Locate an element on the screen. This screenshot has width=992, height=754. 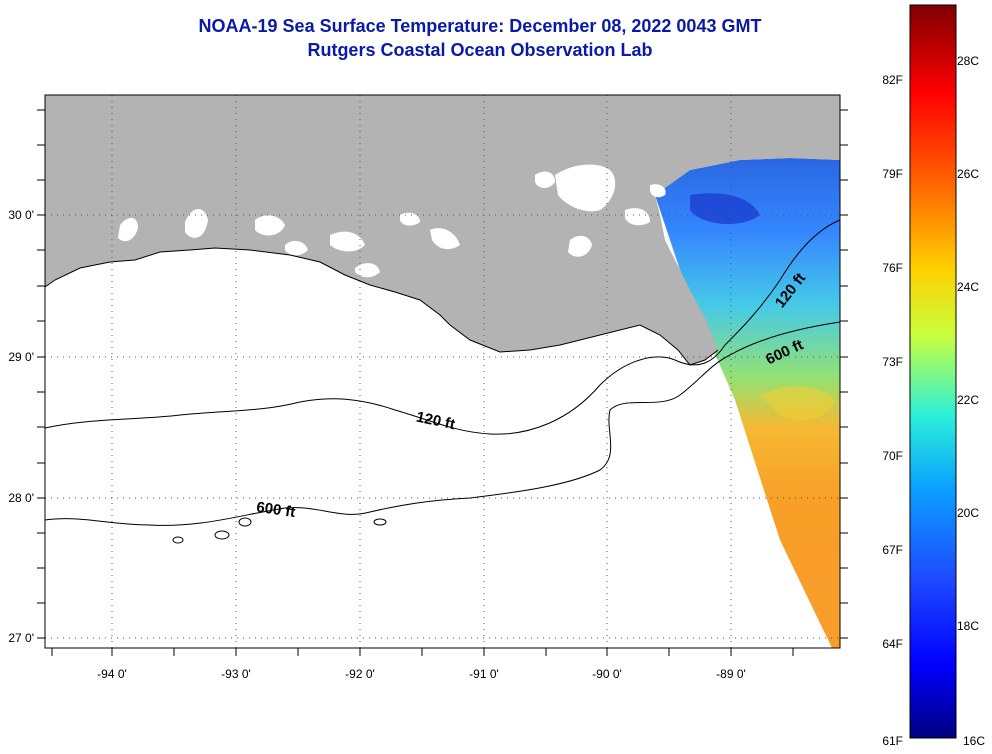
latitude-labels: 30 0' 29 0' 28 0' 27 0' is located at coordinates (21, 426).